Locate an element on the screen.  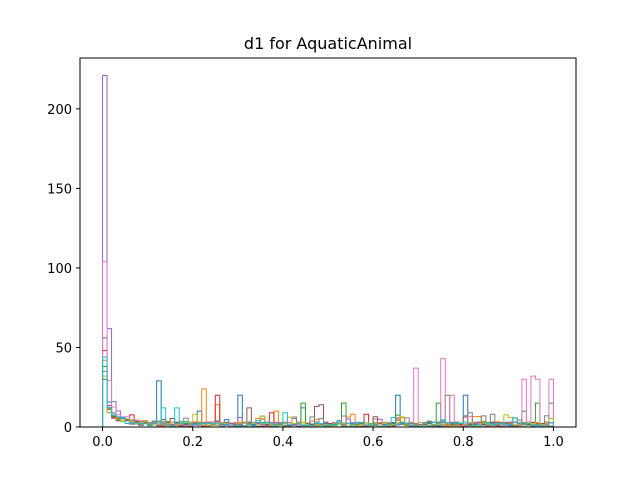
x-tick-label: 0.6 is located at coordinates (373, 442).